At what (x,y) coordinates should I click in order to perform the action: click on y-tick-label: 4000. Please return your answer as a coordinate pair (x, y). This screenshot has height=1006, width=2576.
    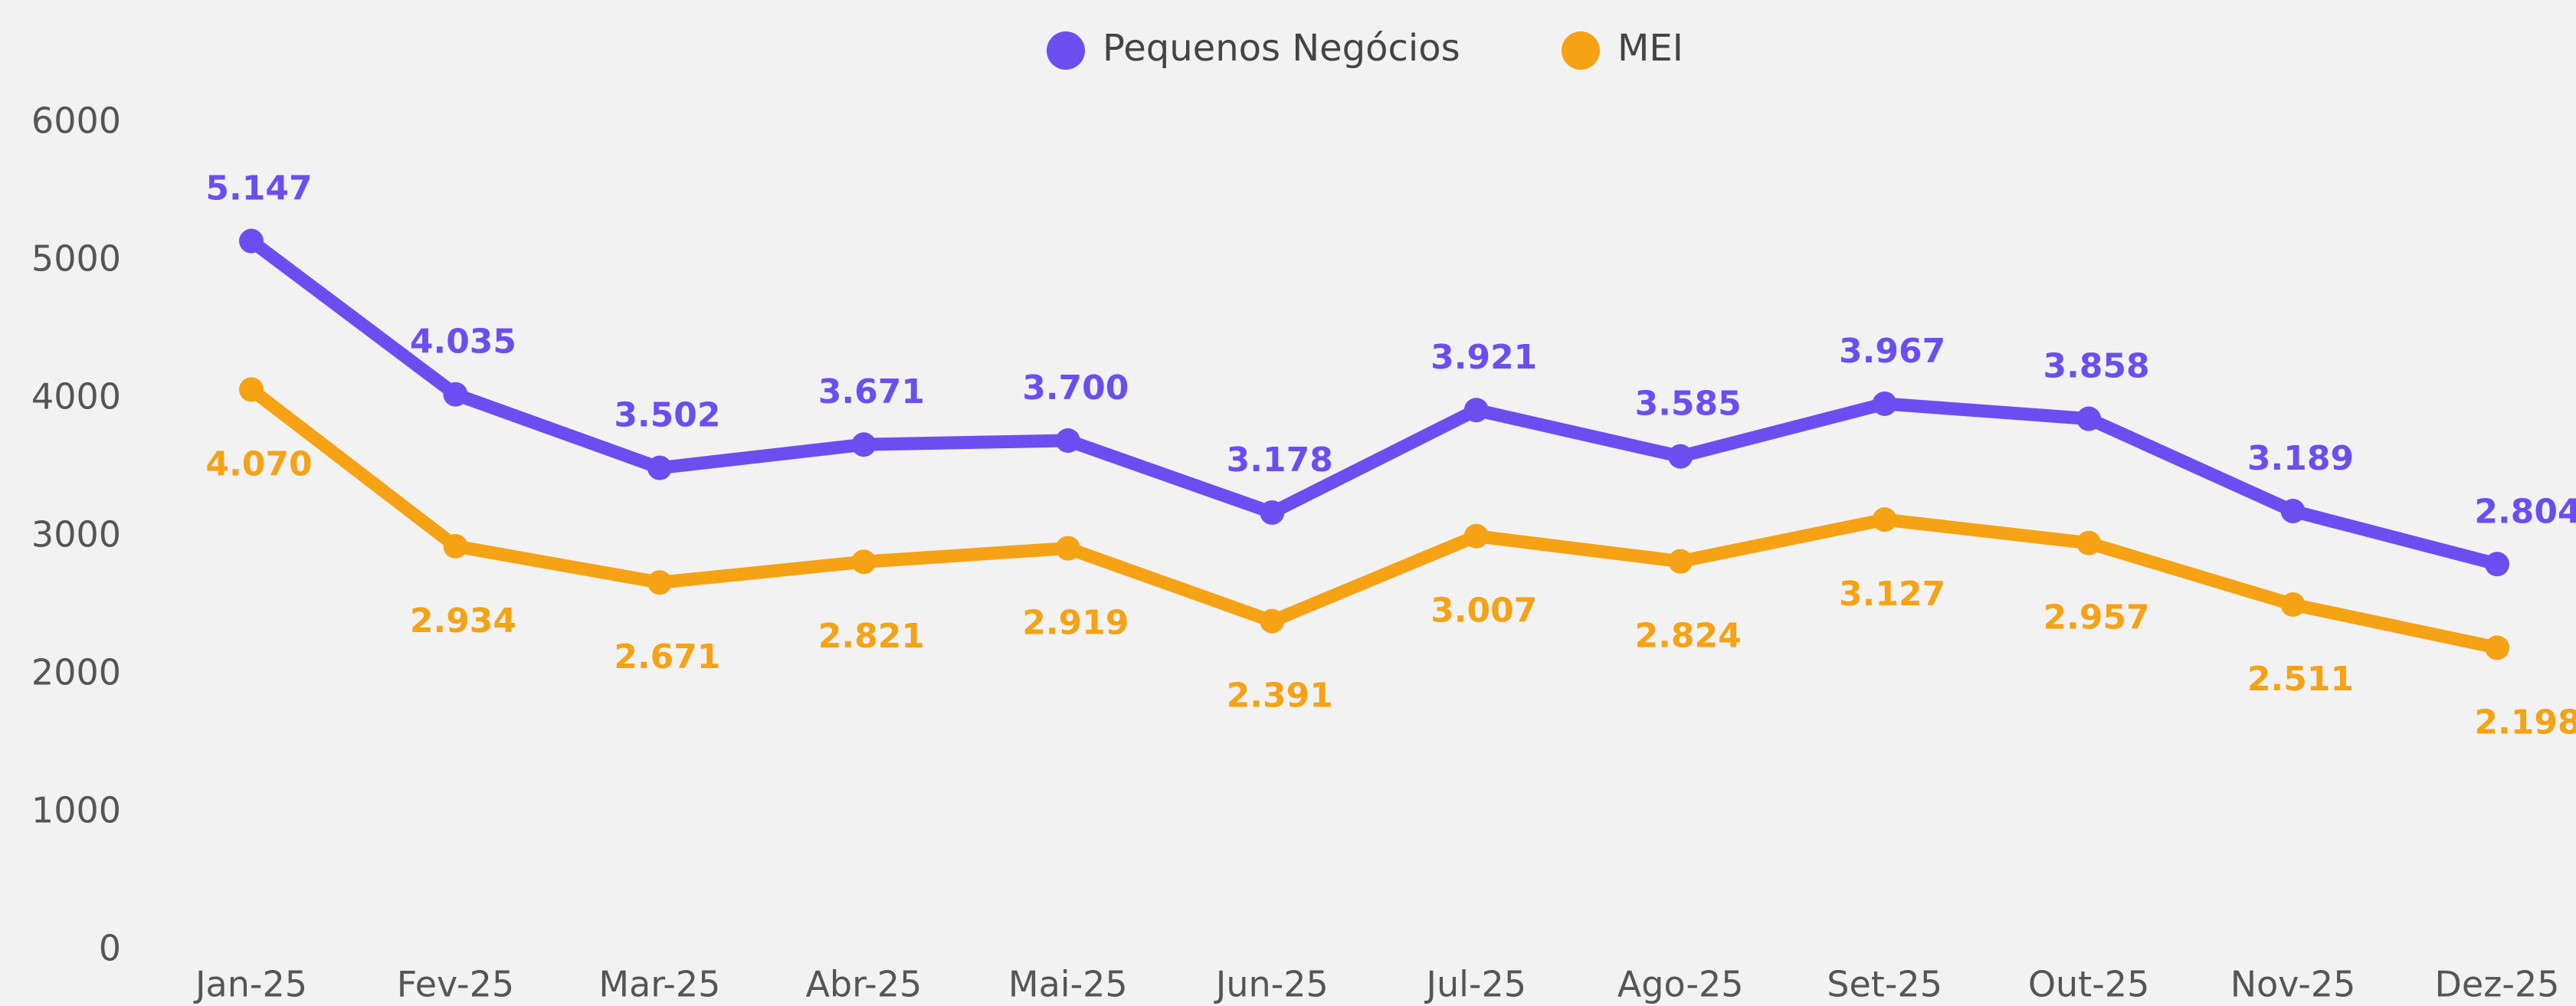
    Looking at the image, I should click on (76, 397).